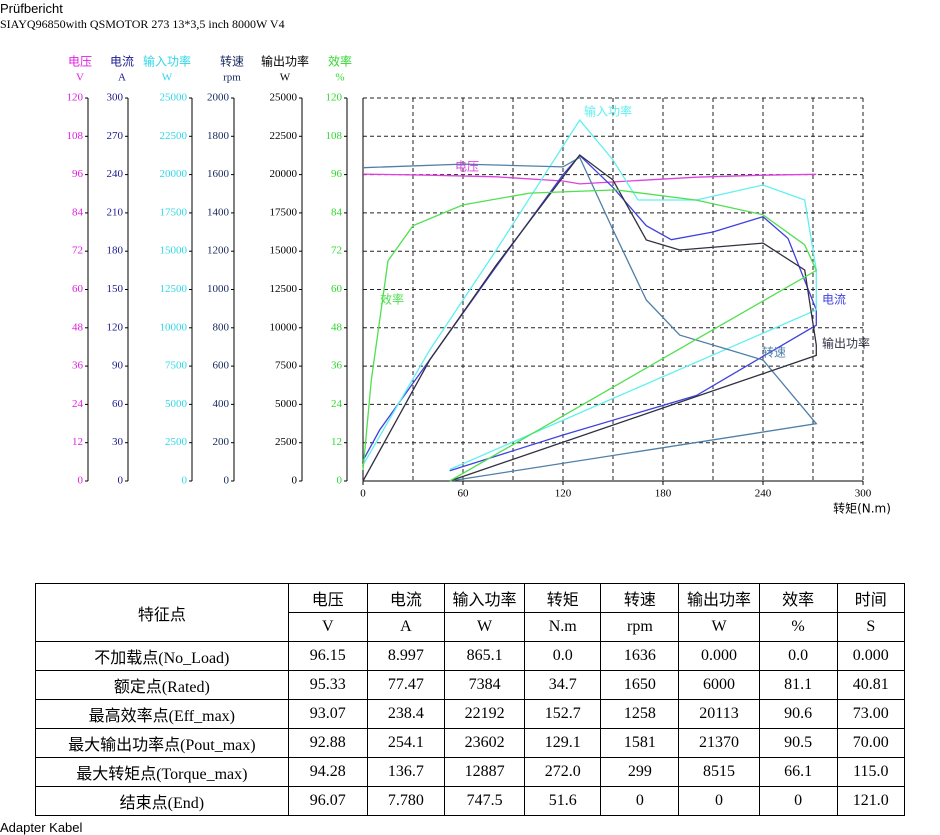  What do you see at coordinates (798, 743) in the screenshot?
I see `cell: 90.5` at bounding box center [798, 743].